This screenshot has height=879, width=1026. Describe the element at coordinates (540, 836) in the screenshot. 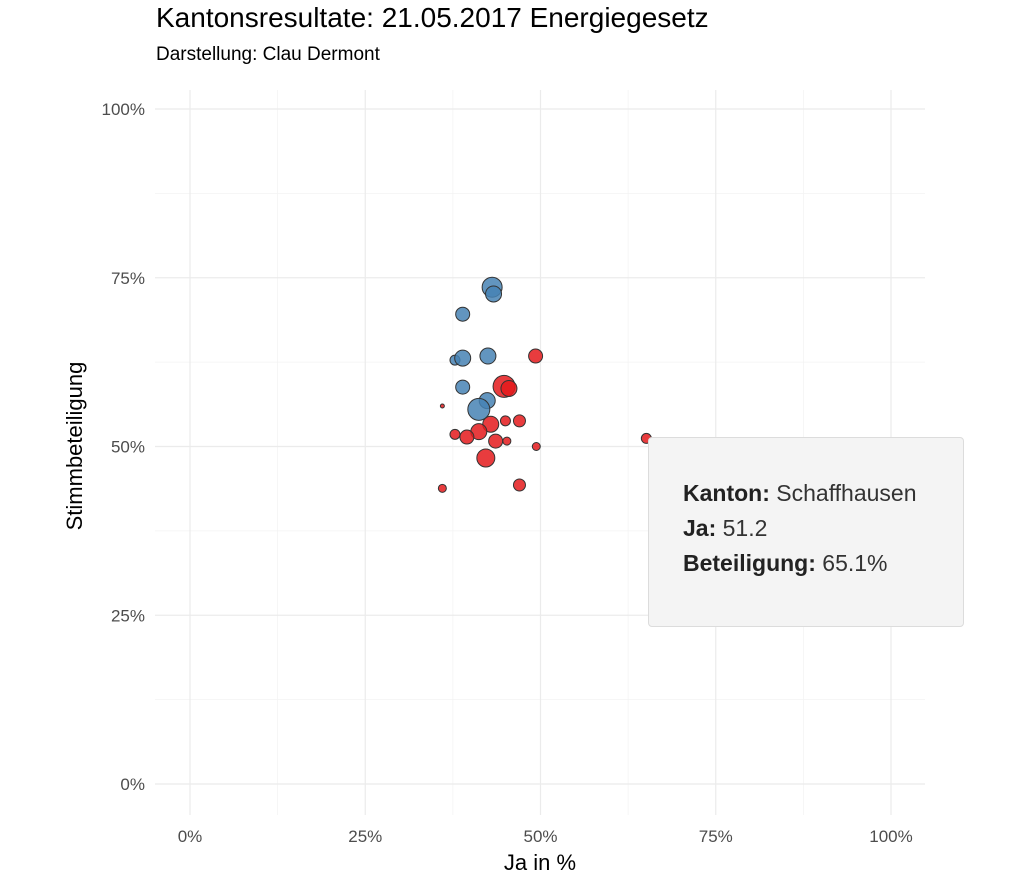

I see `x-tick-label: 50%` at that location.